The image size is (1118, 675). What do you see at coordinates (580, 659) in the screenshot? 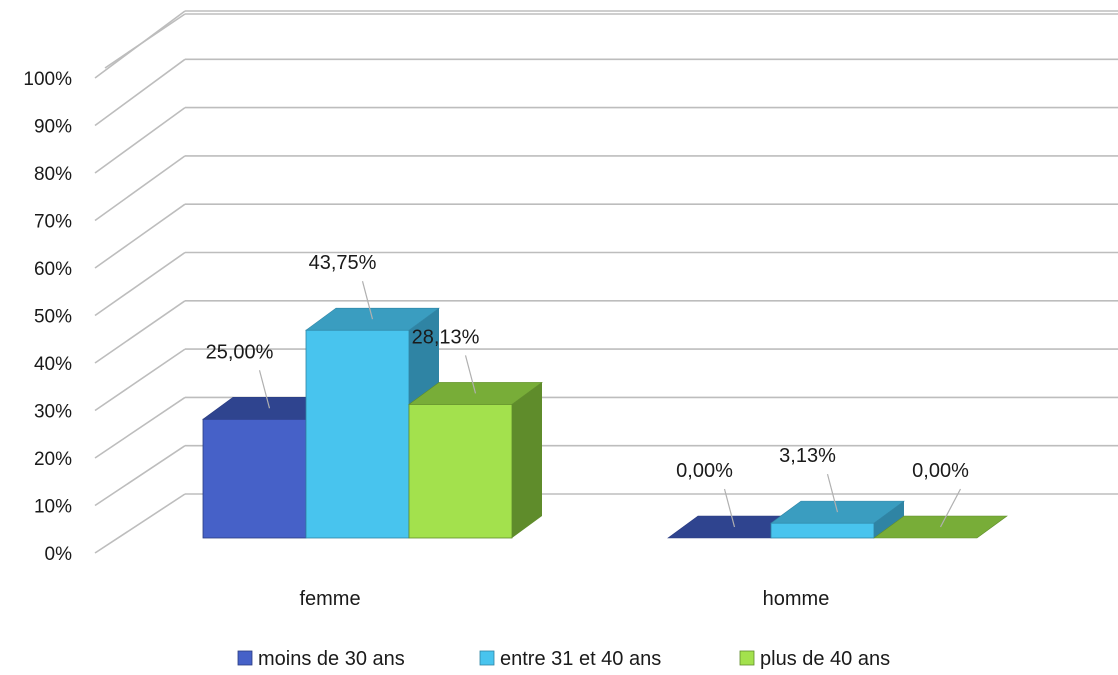
I see `legend-label: entre 31 et 40 ans` at bounding box center [580, 659].